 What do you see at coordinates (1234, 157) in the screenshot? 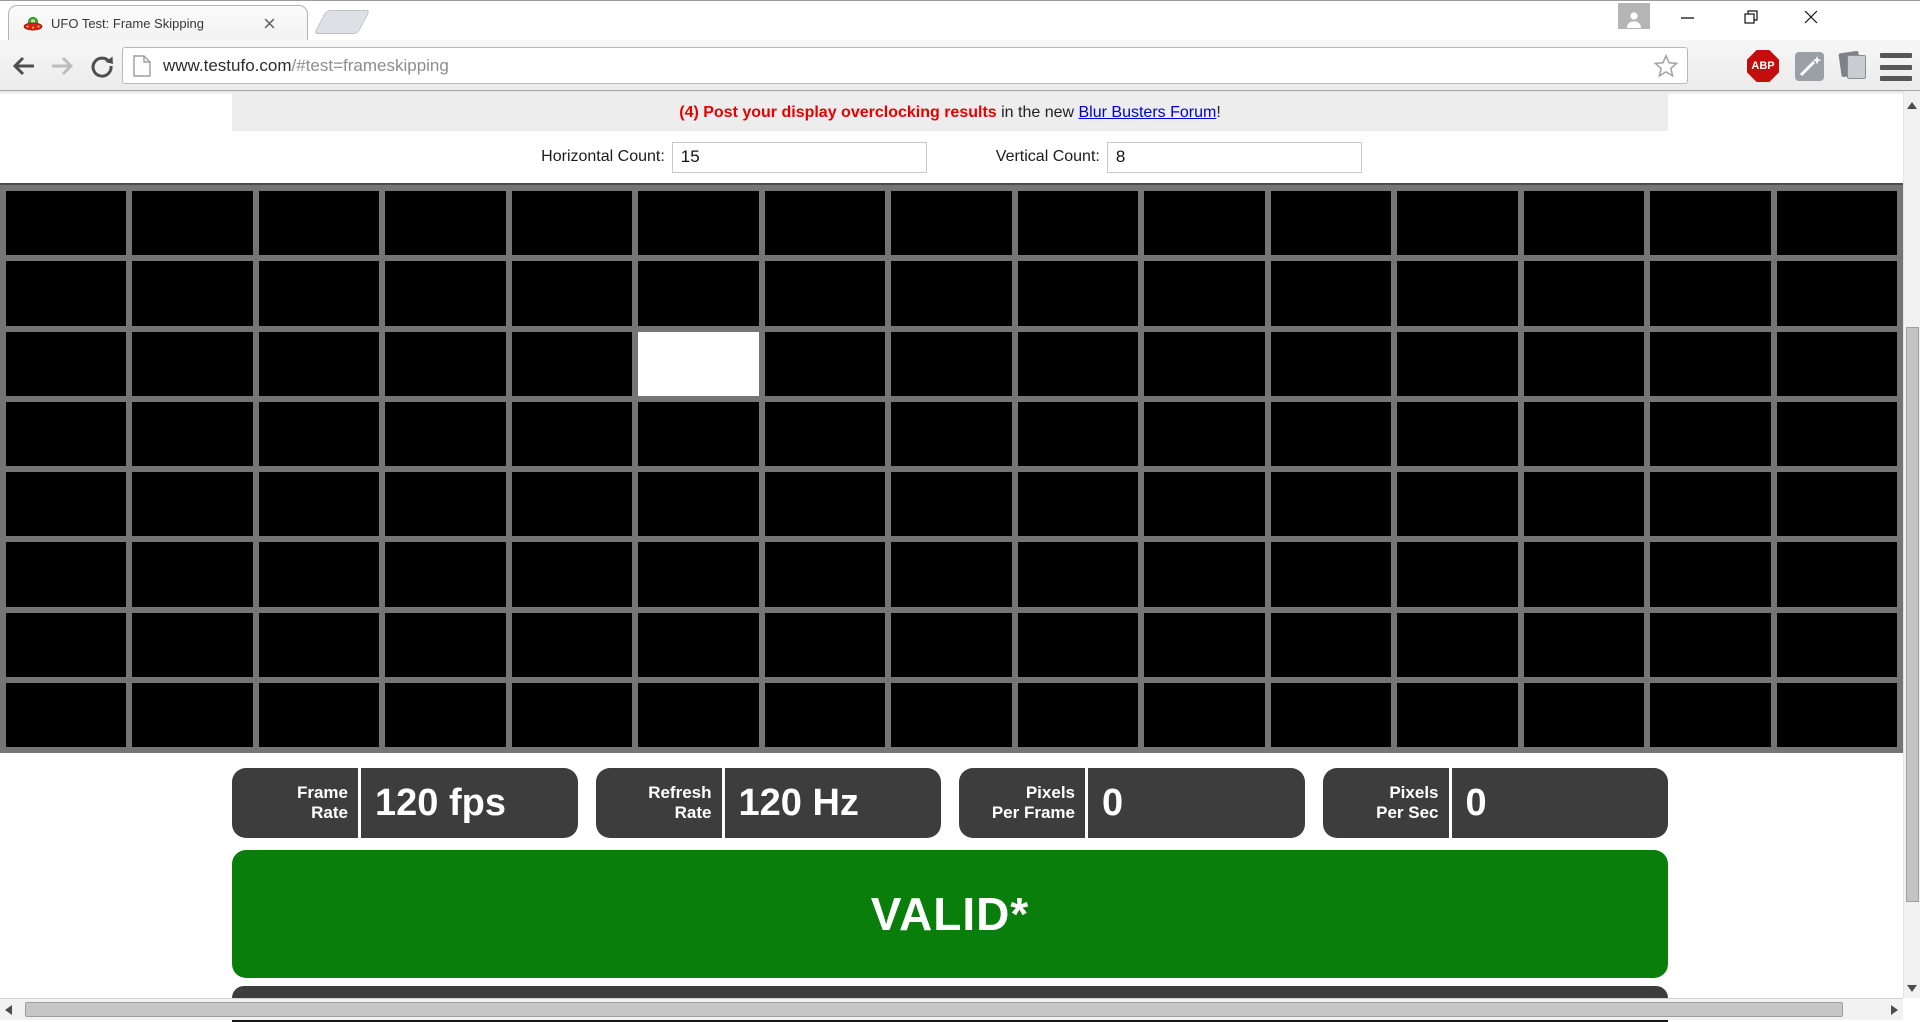
I see `vertical-count-input` at bounding box center [1234, 157].